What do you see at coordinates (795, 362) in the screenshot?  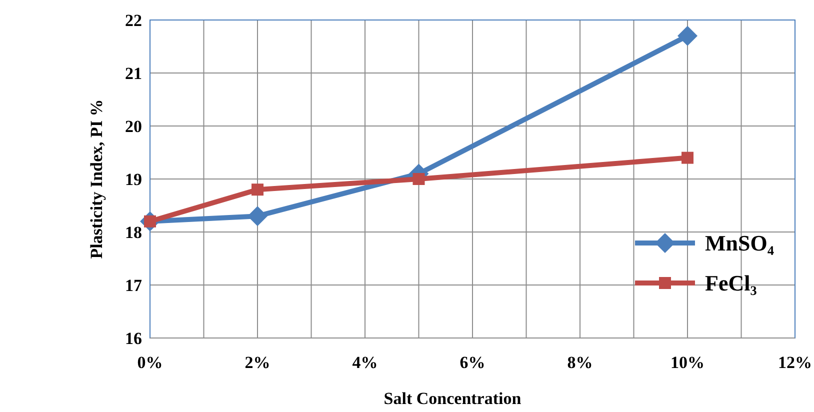 I see `x-tick-label: 12%` at bounding box center [795, 362].